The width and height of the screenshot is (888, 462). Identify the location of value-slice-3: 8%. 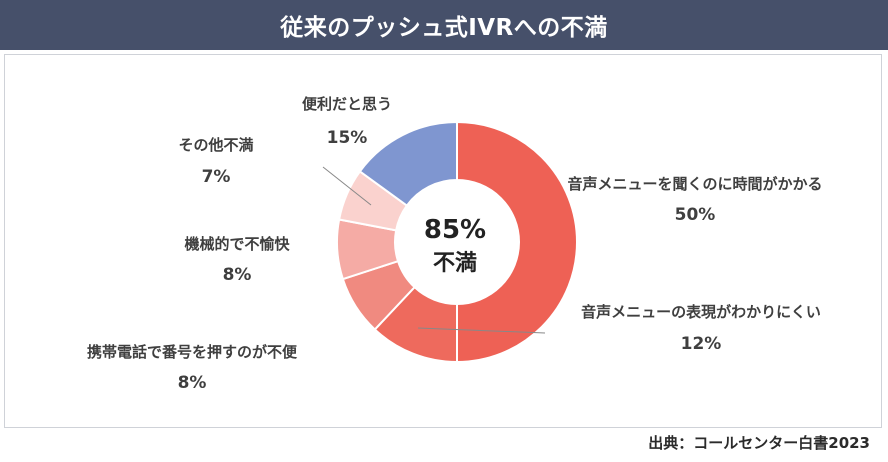
(237, 275).